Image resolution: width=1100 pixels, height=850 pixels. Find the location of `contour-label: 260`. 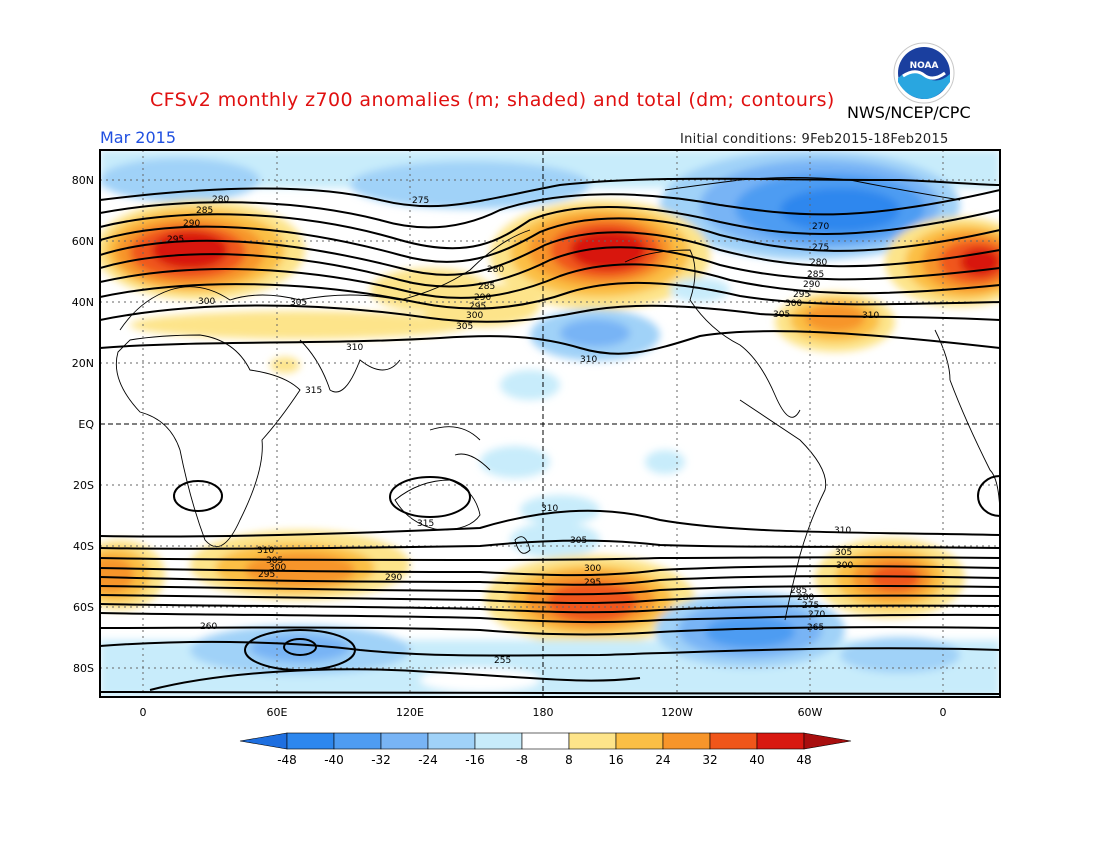

contour-label: 260 is located at coordinates (208, 627).